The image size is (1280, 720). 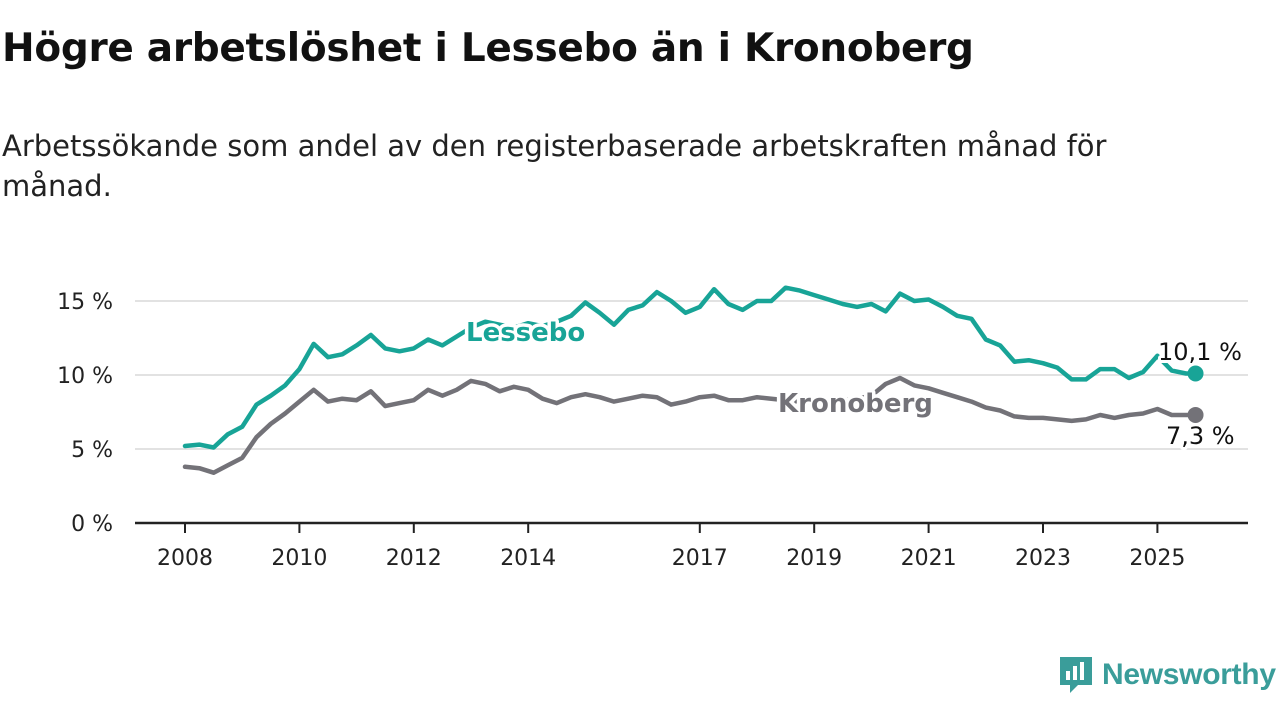 I want to click on x-tick-label: 2019, so click(x=814, y=558).